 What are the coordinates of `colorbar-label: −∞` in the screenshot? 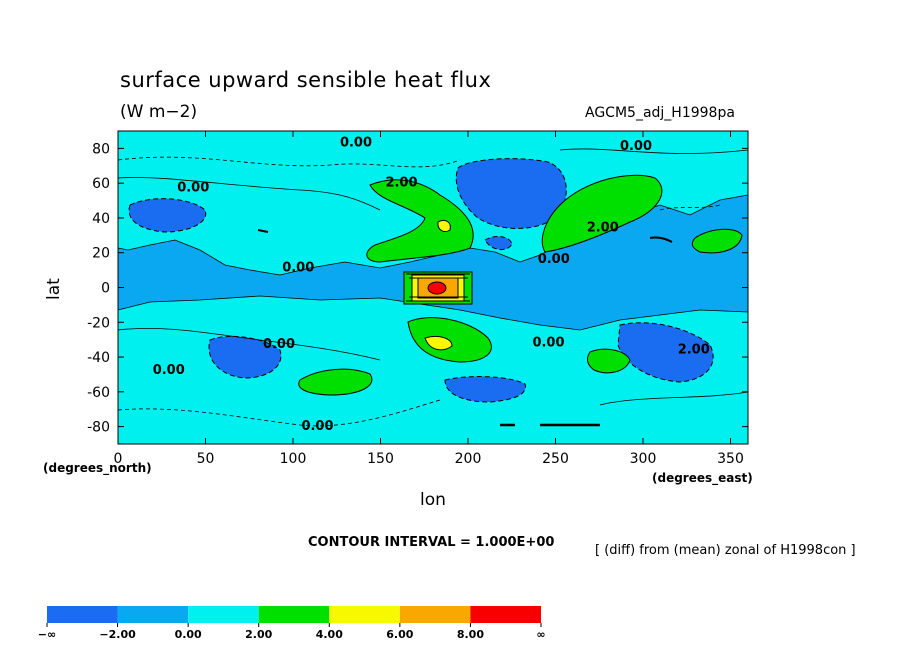 It's located at (47, 634).